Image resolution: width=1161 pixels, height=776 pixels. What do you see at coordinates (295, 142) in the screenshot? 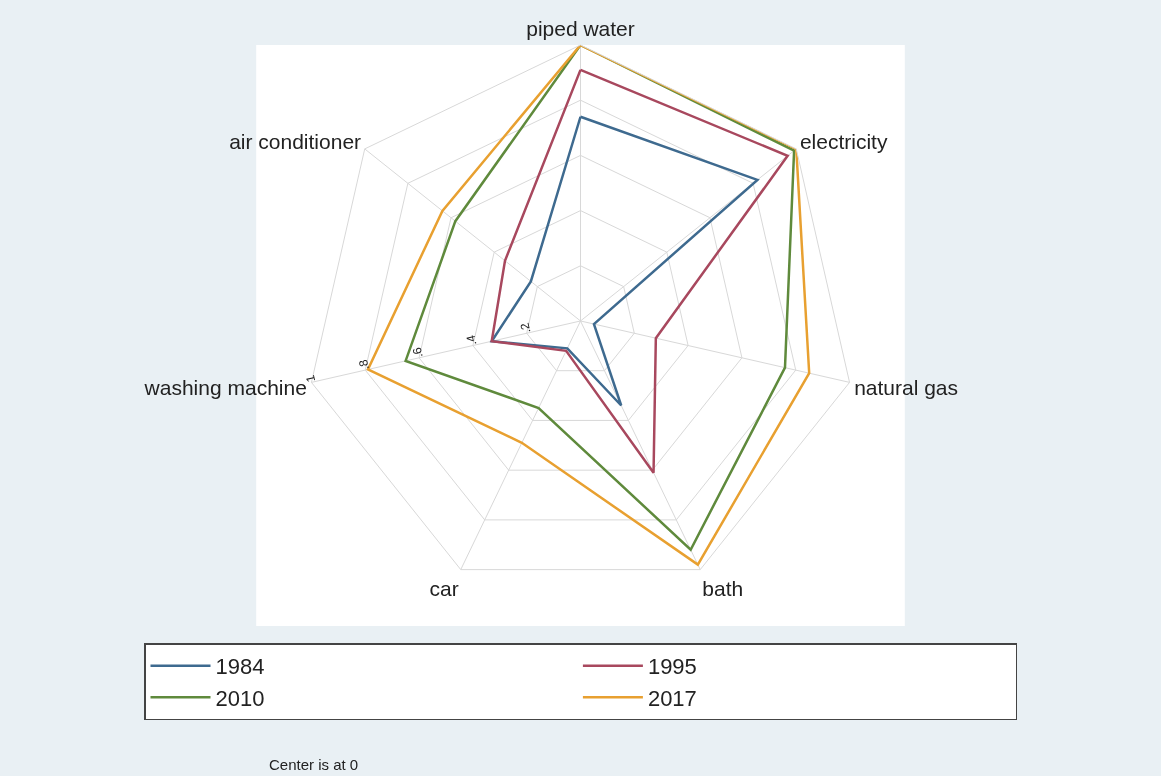
I see `spoke-label: air conditioner` at bounding box center [295, 142].